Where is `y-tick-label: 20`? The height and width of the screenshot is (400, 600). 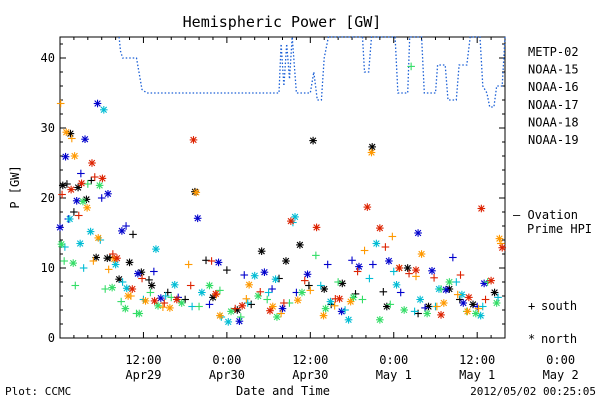 y-tick-label: 20 is located at coordinates (48, 198).